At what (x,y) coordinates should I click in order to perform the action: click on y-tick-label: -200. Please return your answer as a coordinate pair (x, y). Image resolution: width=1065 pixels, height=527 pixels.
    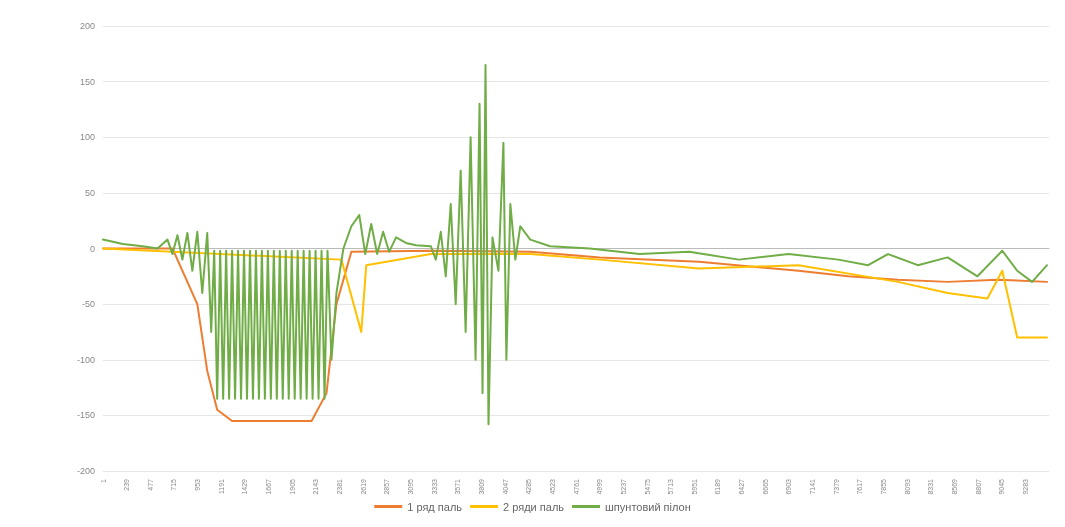
    Looking at the image, I should click on (85, 471).